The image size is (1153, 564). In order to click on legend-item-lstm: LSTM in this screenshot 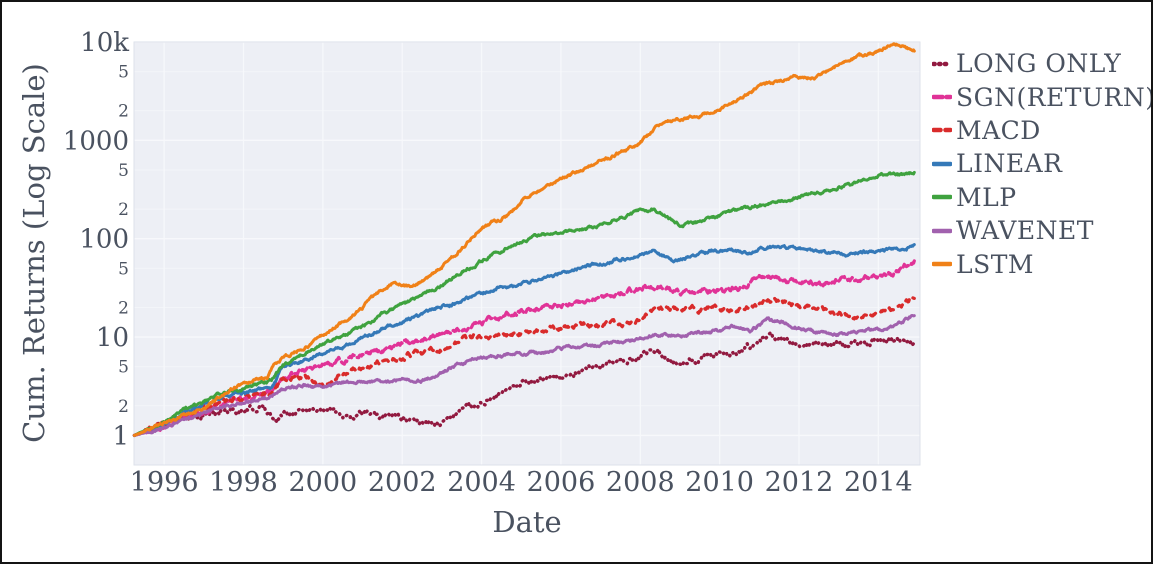, I will do `click(1041, 263)`.